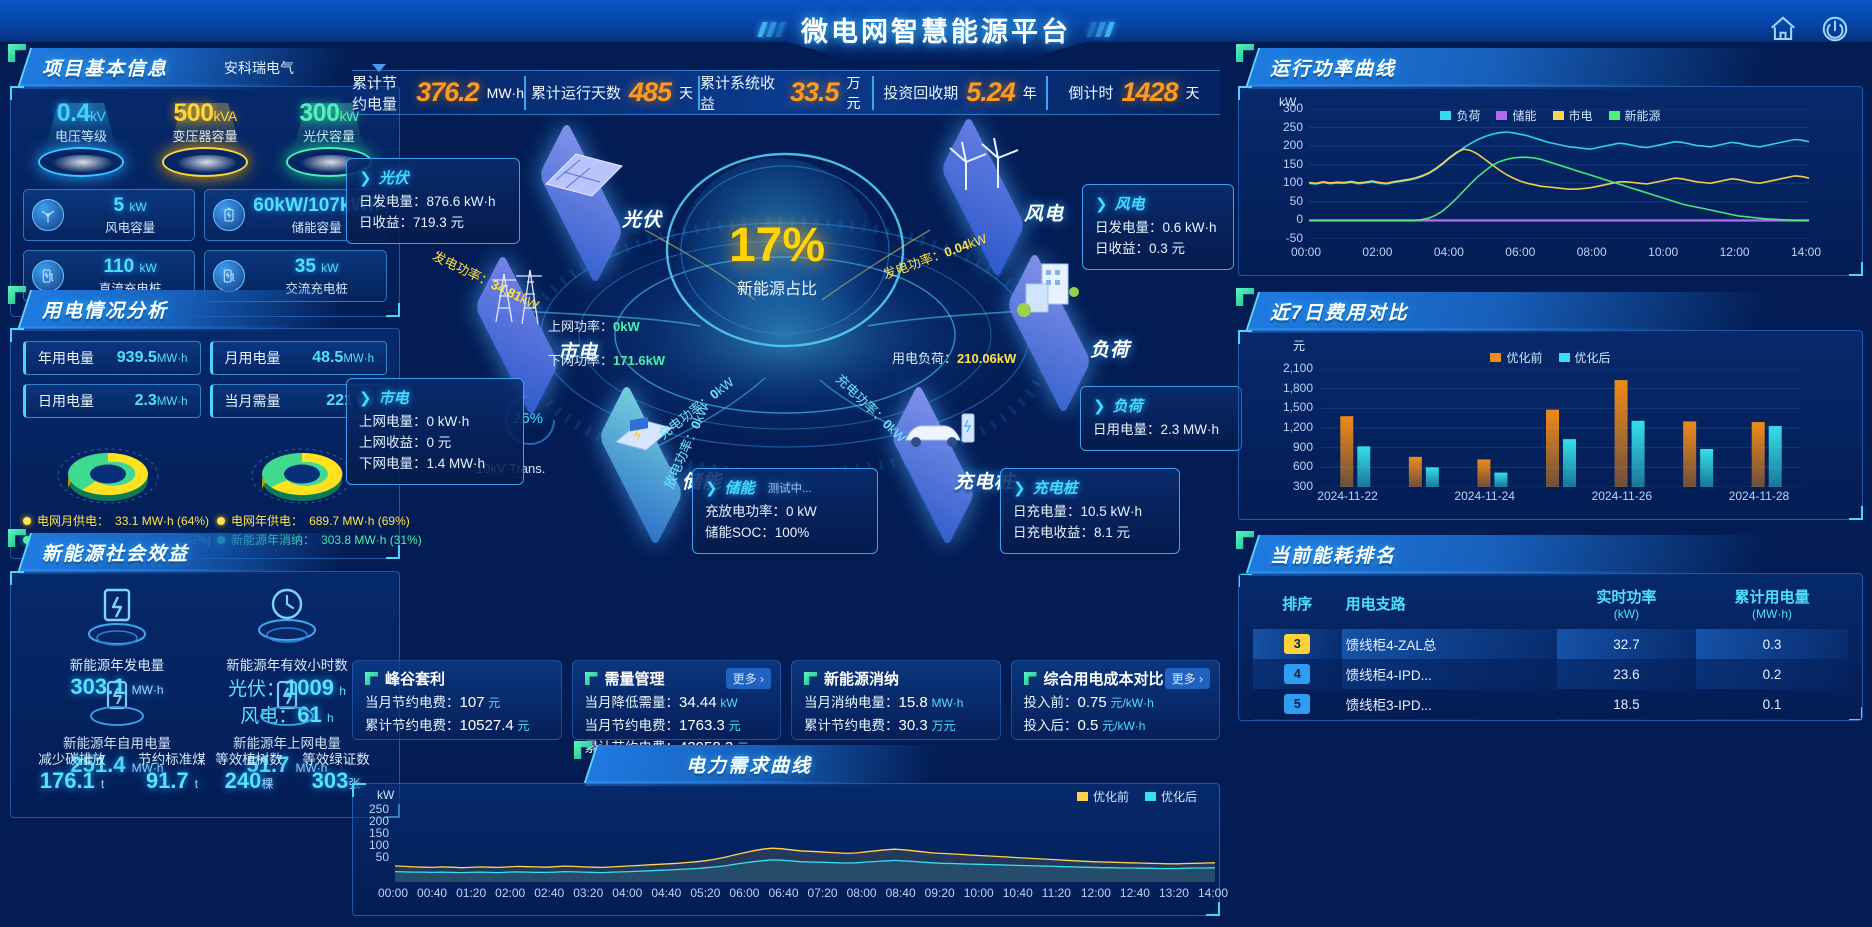 The width and height of the screenshot is (1872, 927). I want to click on usage-analysis-heading: 用电情况分析, so click(105, 311).